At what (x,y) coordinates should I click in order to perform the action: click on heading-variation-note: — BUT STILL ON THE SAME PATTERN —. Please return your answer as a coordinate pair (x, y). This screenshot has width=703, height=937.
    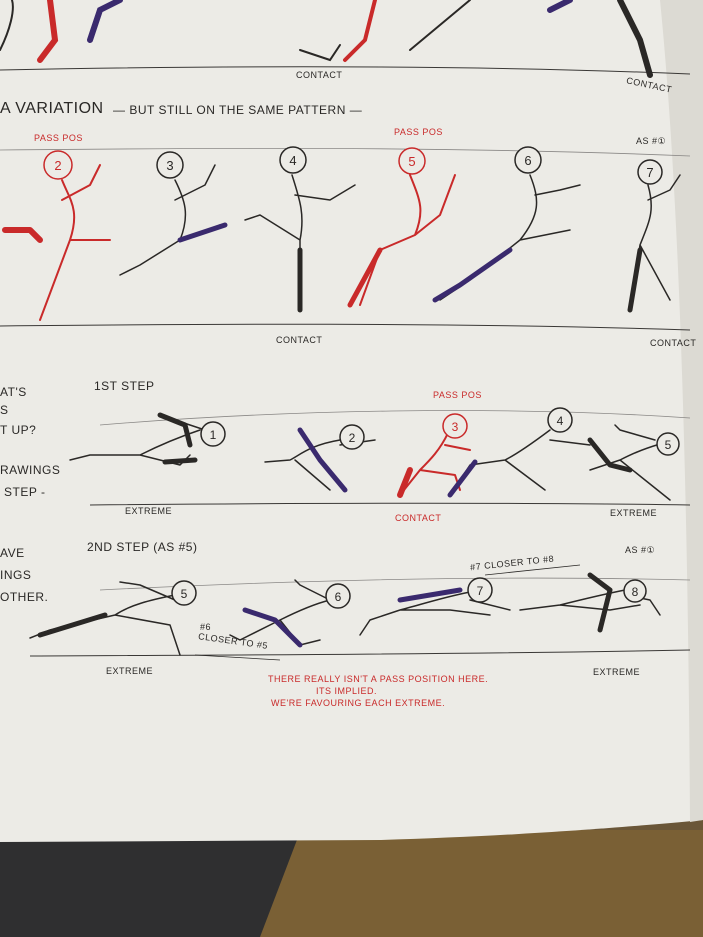
    Looking at the image, I should click on (238, 110).